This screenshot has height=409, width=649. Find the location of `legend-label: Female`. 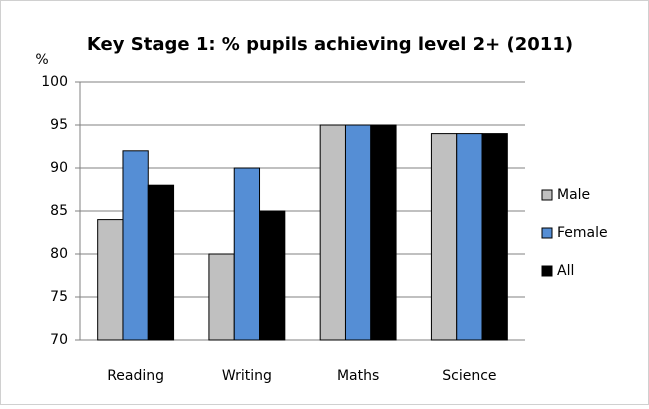

legend-label: Female is located at coordinates (582, 233).